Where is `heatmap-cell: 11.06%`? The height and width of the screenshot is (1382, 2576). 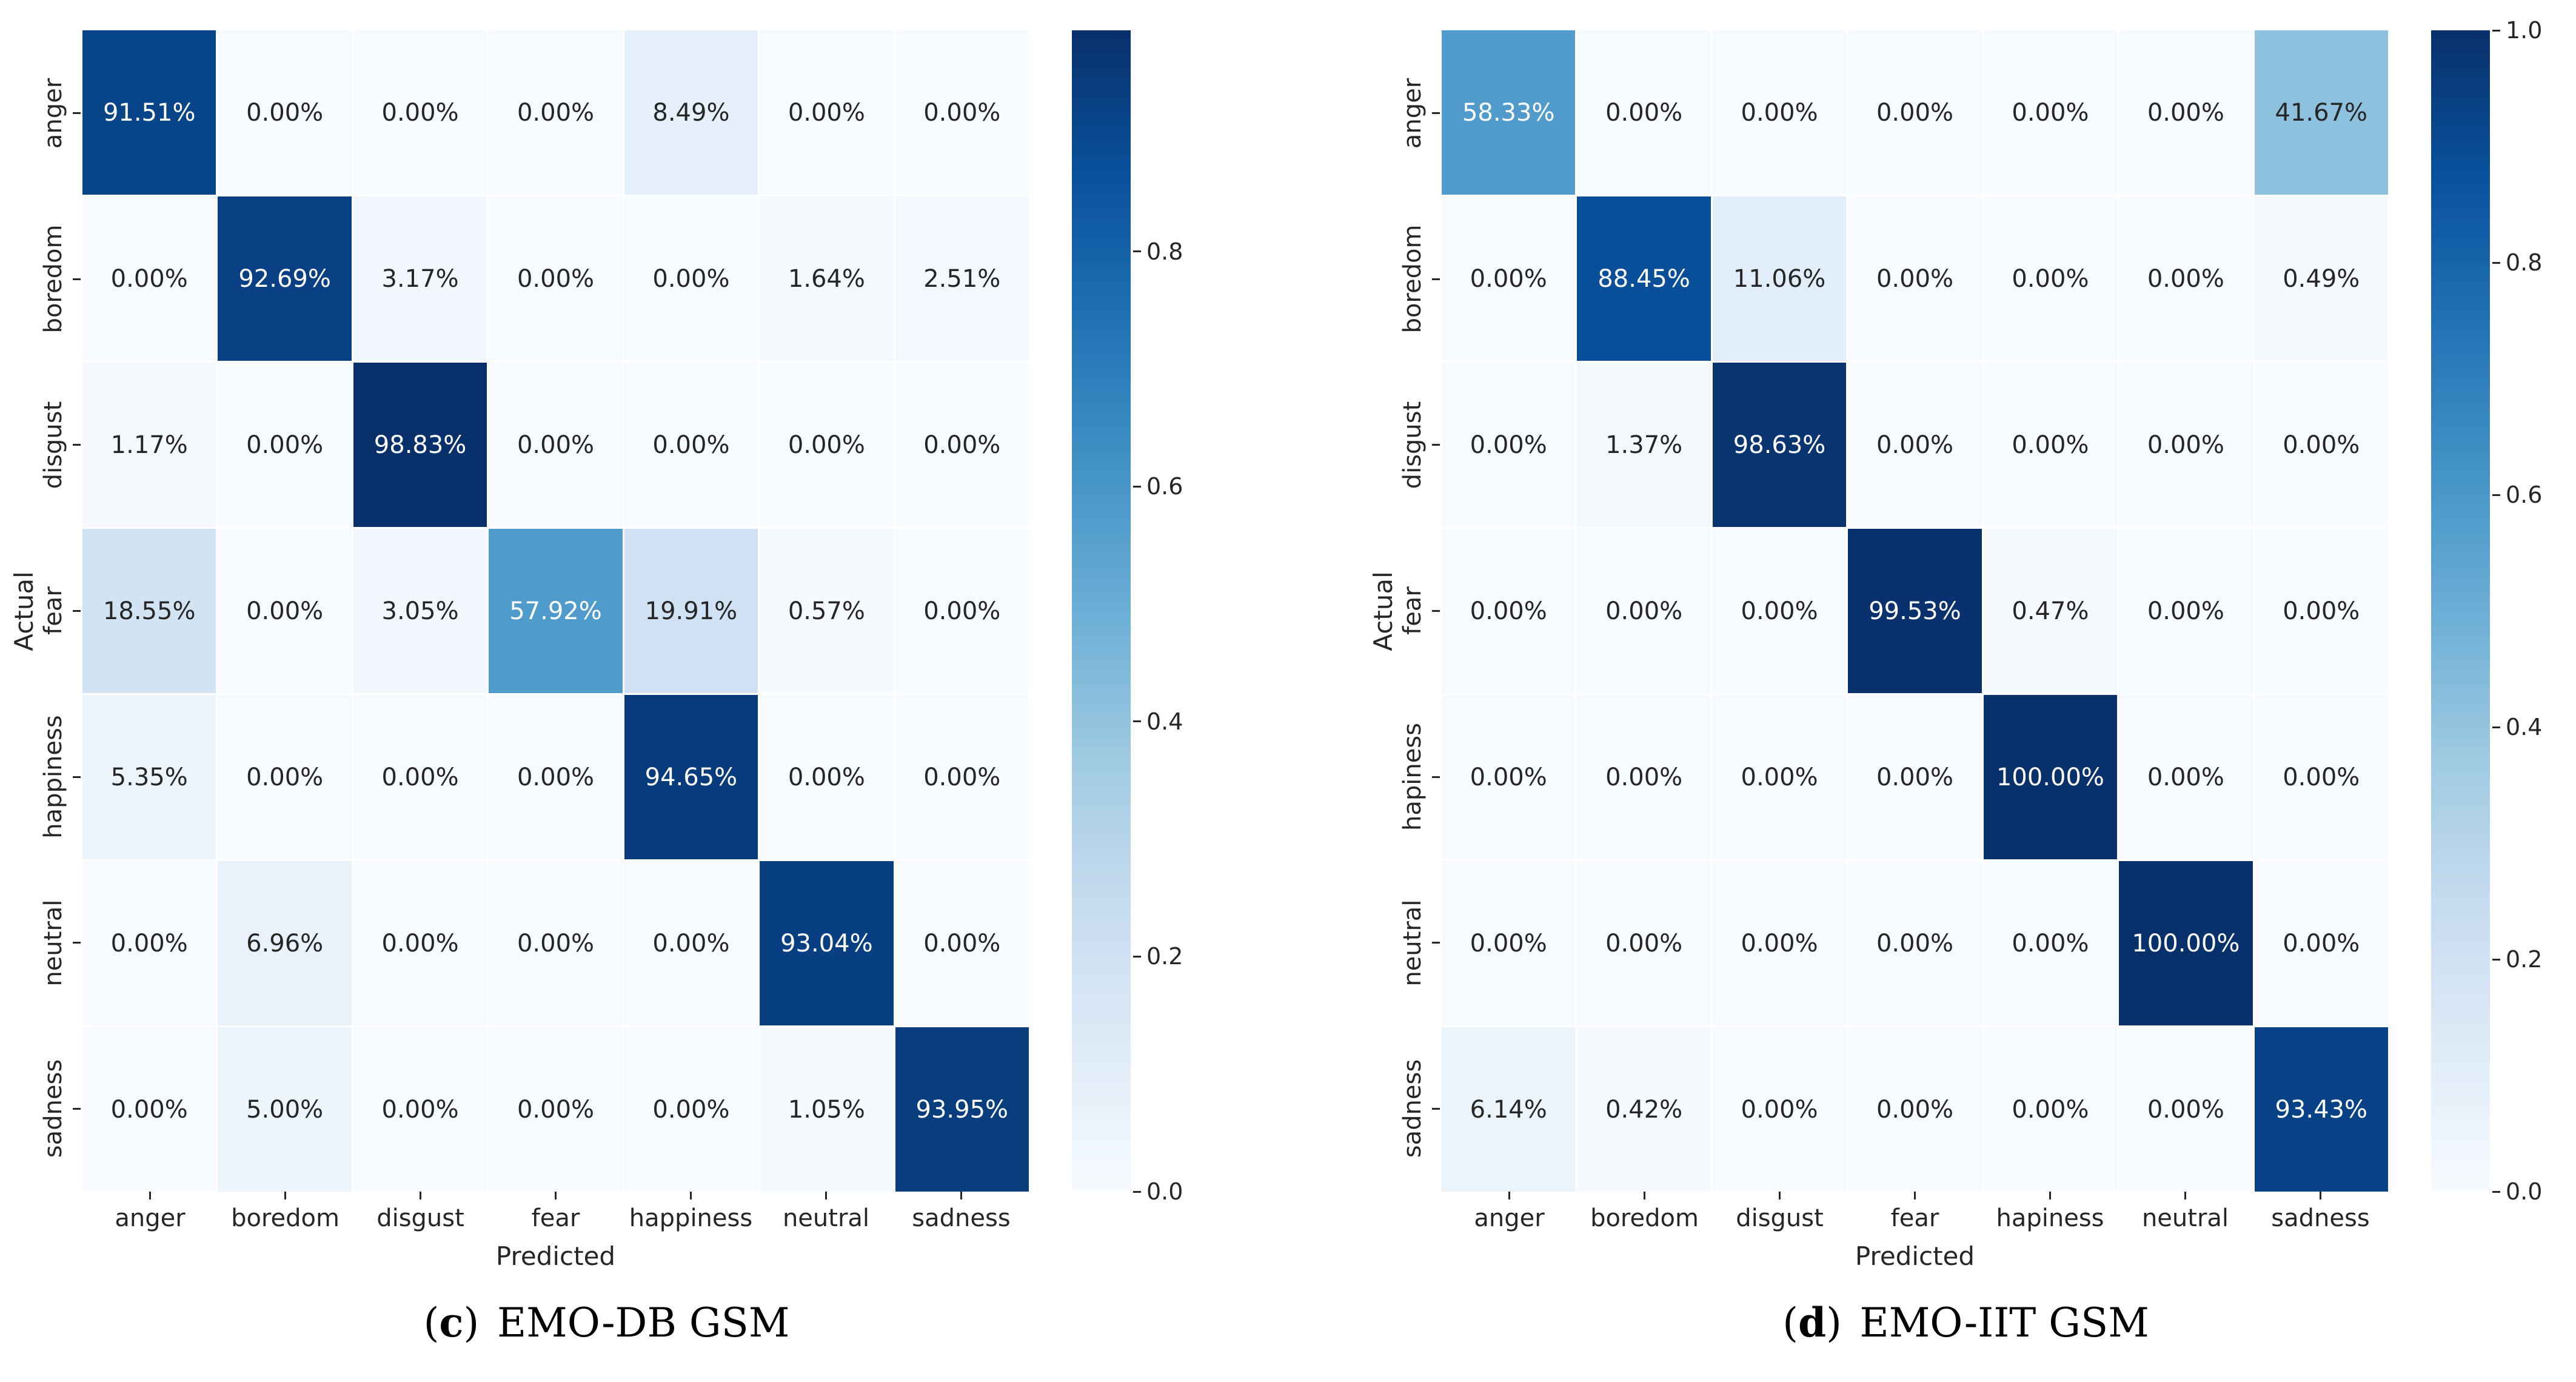 heatmap-cell: 11.06% is located at coordinates (1779, 278).